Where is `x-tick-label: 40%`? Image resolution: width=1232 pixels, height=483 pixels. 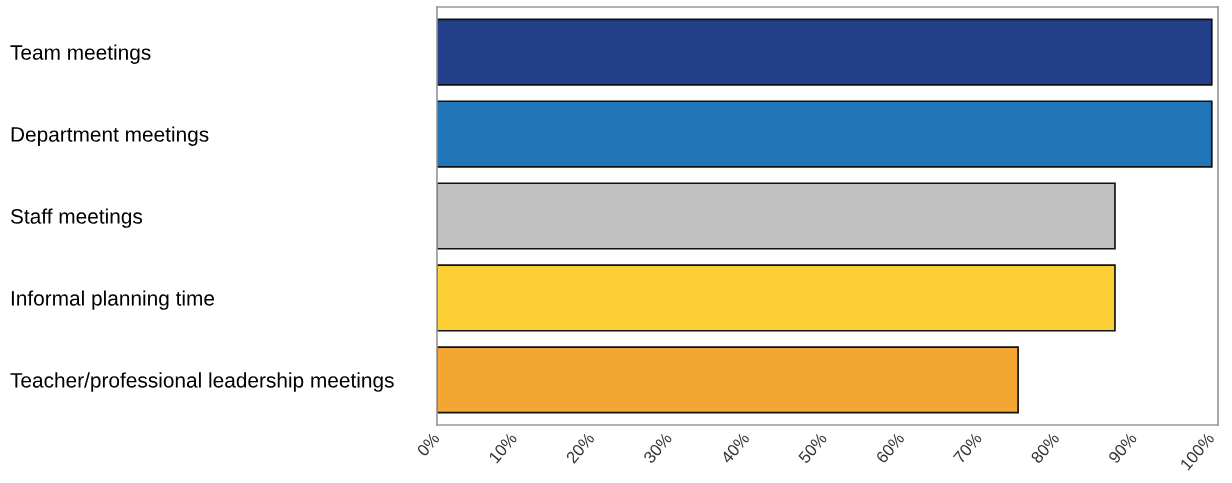
x-tick-label: 40% is located at coordinates (735, 448).